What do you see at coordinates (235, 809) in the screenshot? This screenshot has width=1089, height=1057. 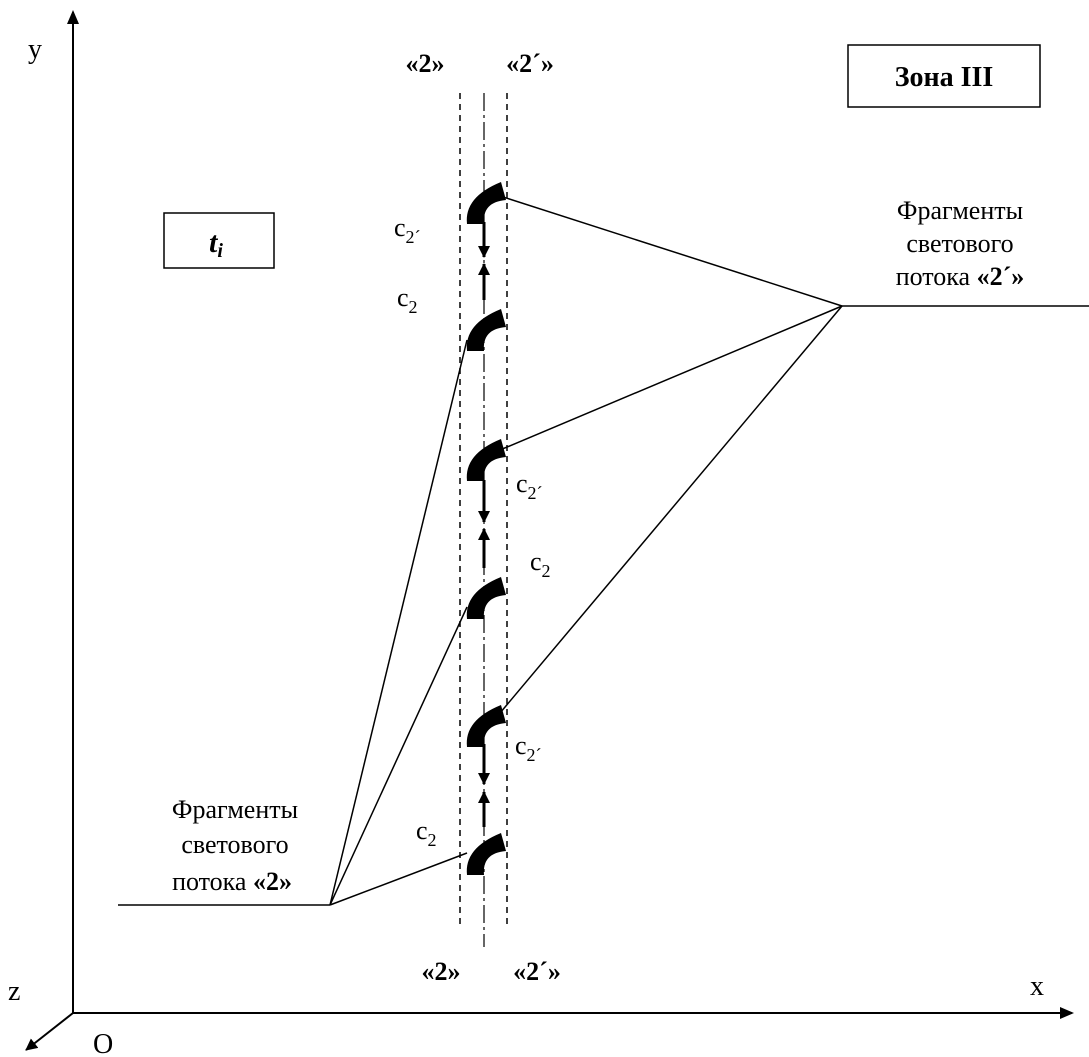 I see `left-caption-line1: Фрагменты` at bounding box center [235, 809].